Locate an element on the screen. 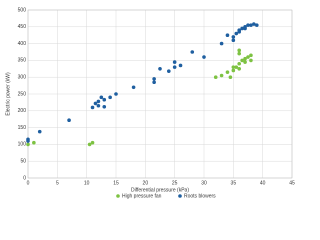 The width and height of the screenshot is (320, 240). y-tick-label: 450 is located at coordinates (22, 27).